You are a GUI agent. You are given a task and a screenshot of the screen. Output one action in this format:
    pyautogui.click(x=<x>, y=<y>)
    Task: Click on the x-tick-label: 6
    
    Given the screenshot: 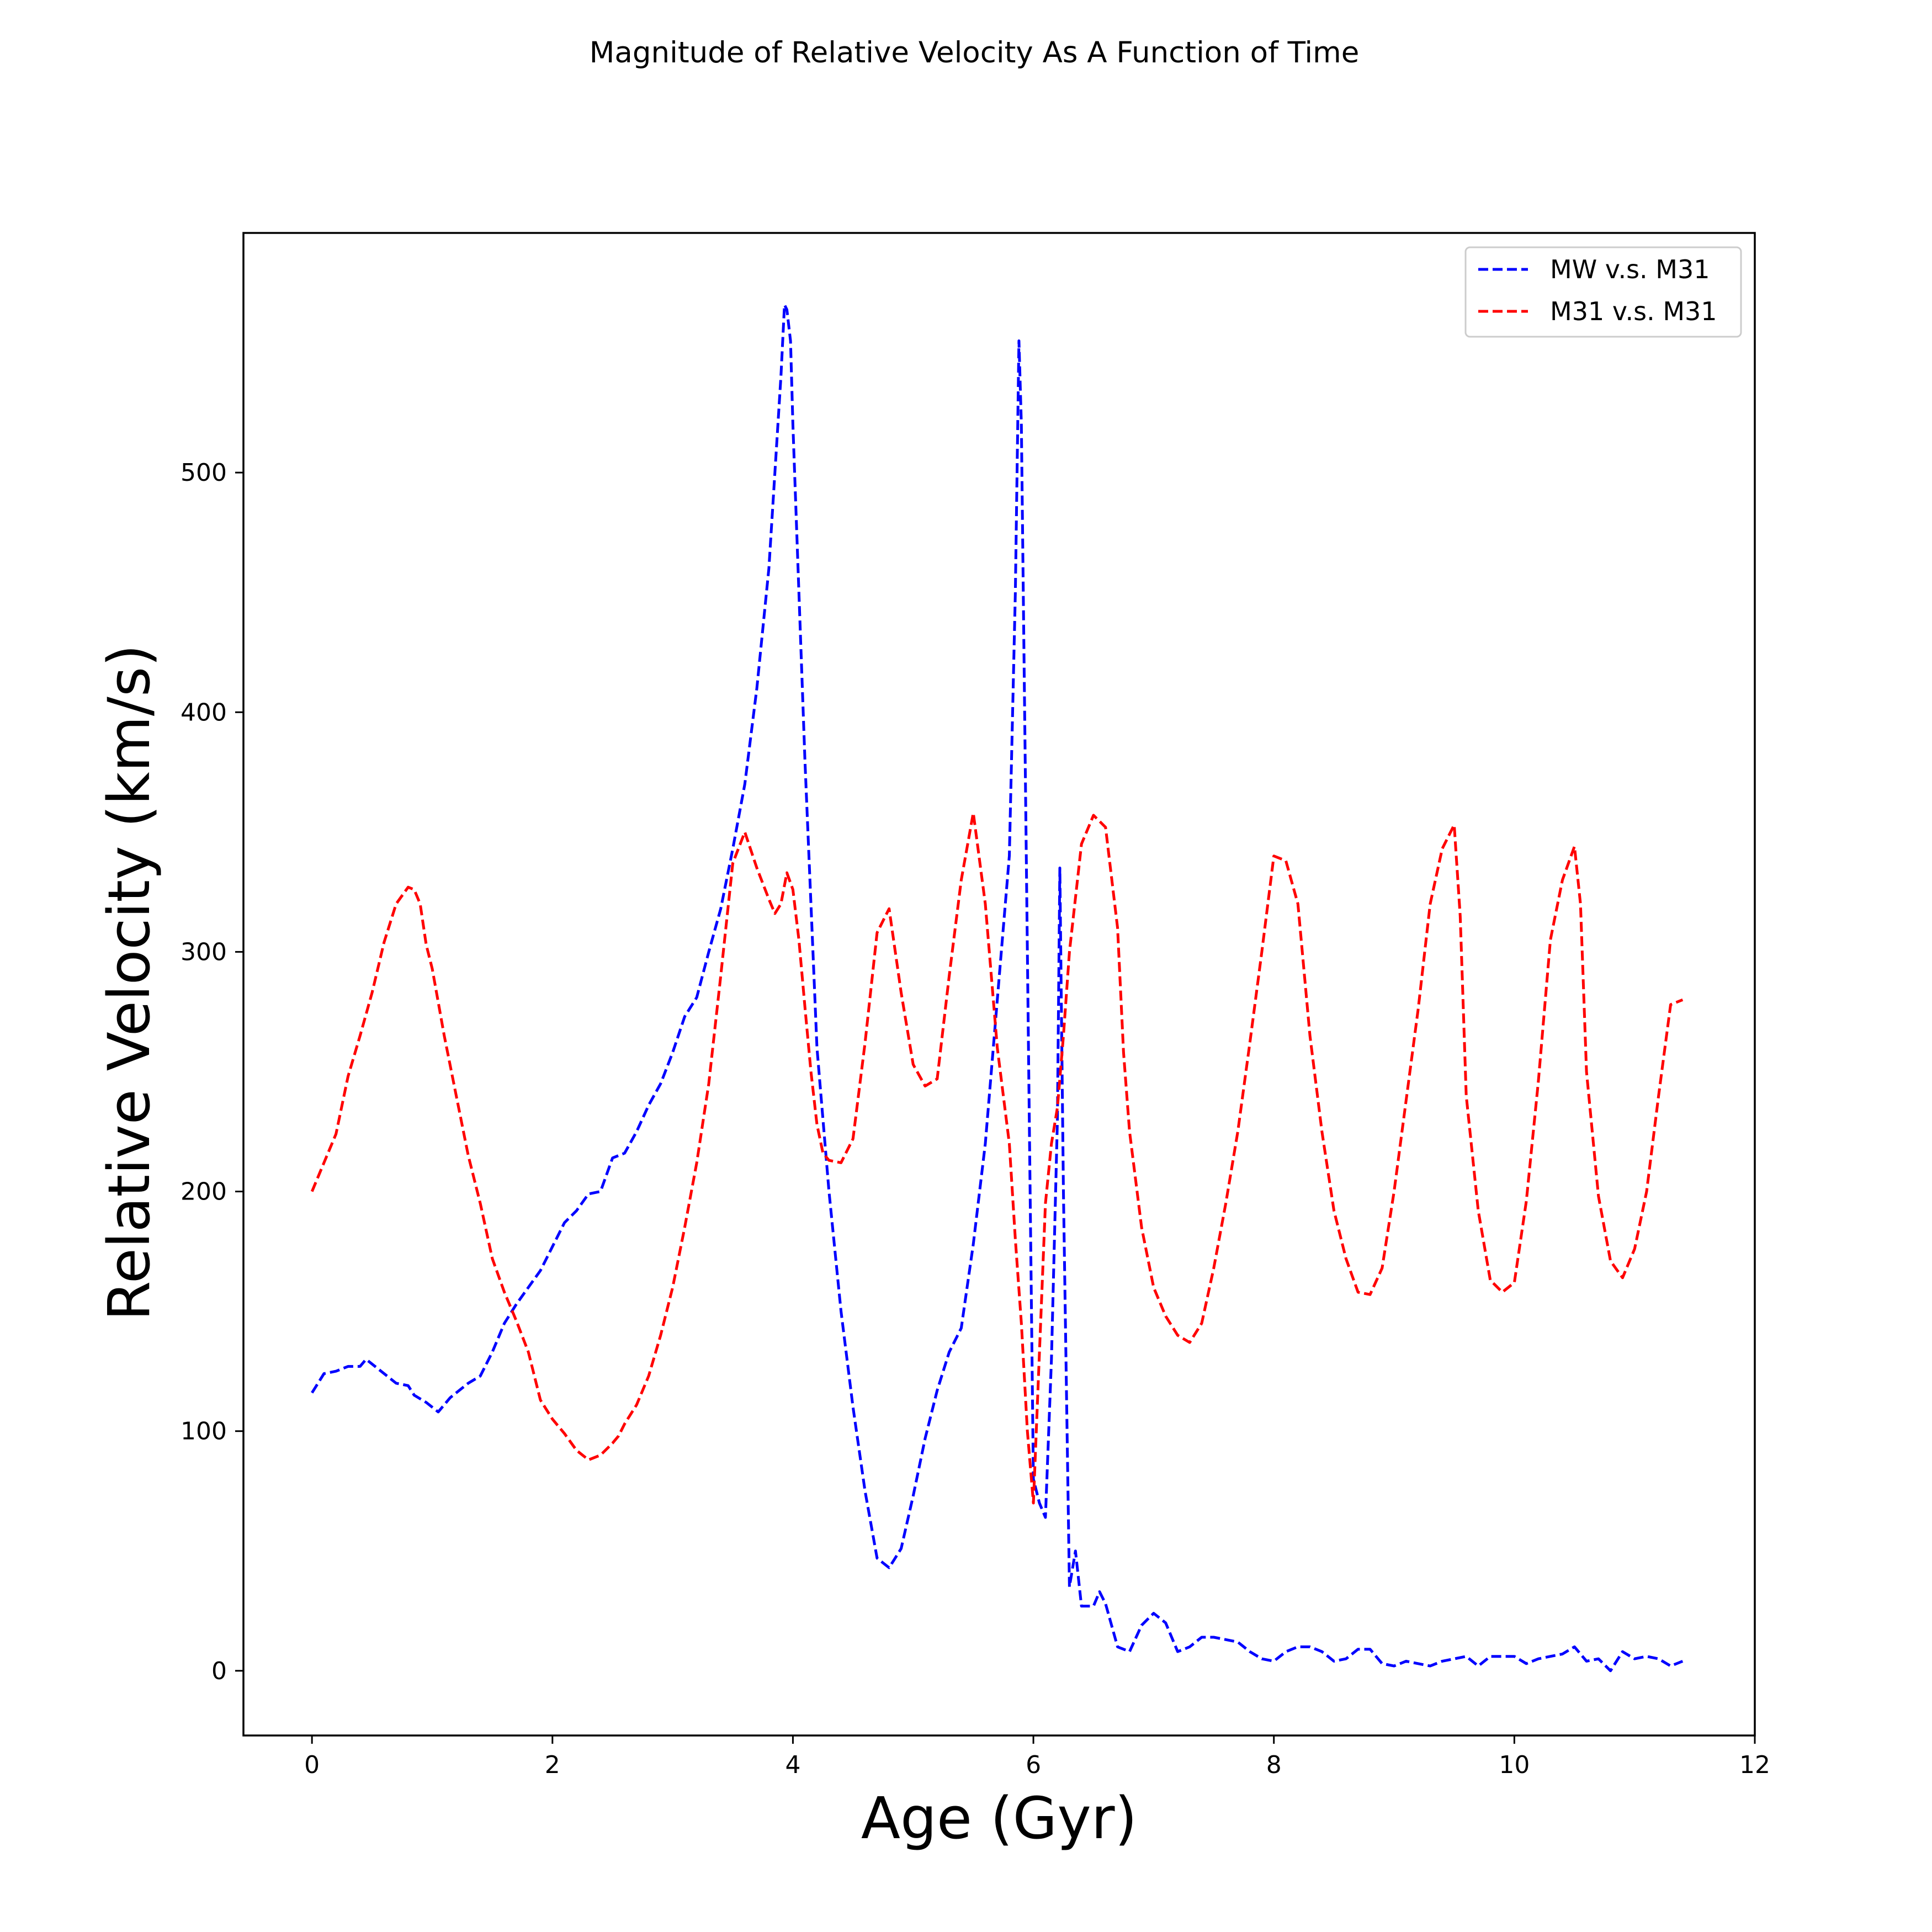 What is the action you would take?
    pyautogui.click(x=1034, y=1765)
    